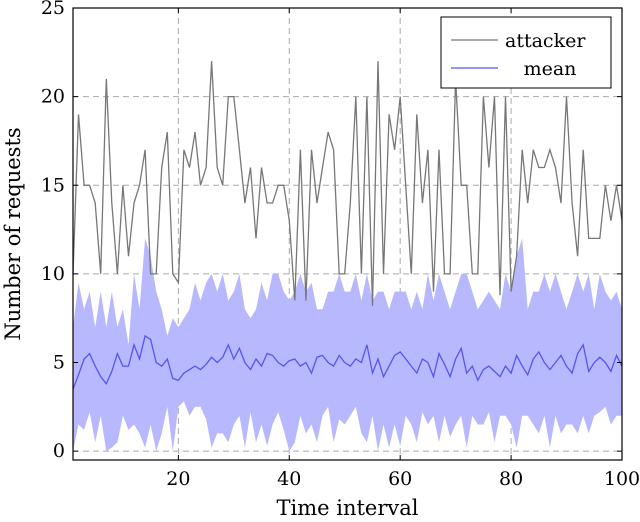 This screenshot has width=640, height=522. What do you see at coordinates (53, 97) in the screenshot?
I see `y-tick-label: 20` at bounding box center [53, 97].